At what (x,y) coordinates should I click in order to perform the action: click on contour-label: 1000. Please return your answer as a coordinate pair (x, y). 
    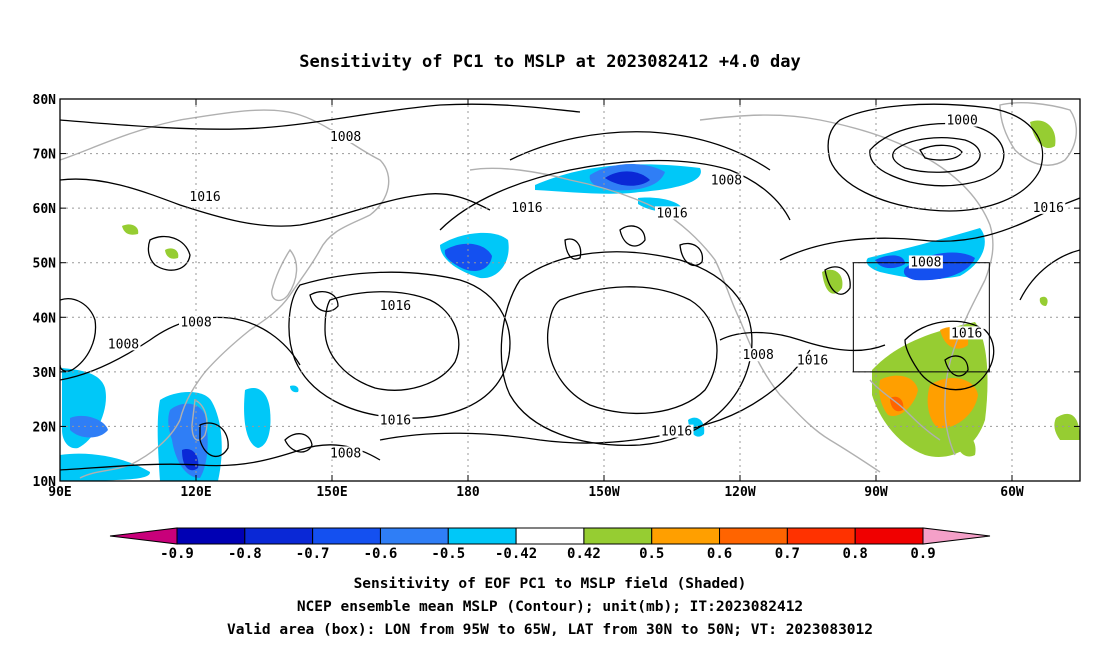
    Looking at the image, I should click on (961, 121).